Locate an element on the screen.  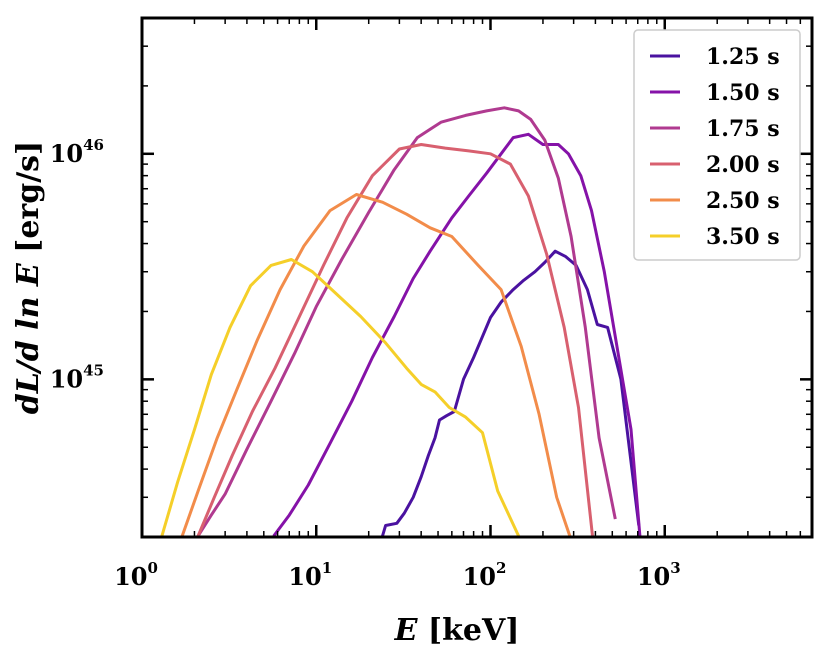
x-tick-label-exponent: 1 is located at coordinates (327, 568).